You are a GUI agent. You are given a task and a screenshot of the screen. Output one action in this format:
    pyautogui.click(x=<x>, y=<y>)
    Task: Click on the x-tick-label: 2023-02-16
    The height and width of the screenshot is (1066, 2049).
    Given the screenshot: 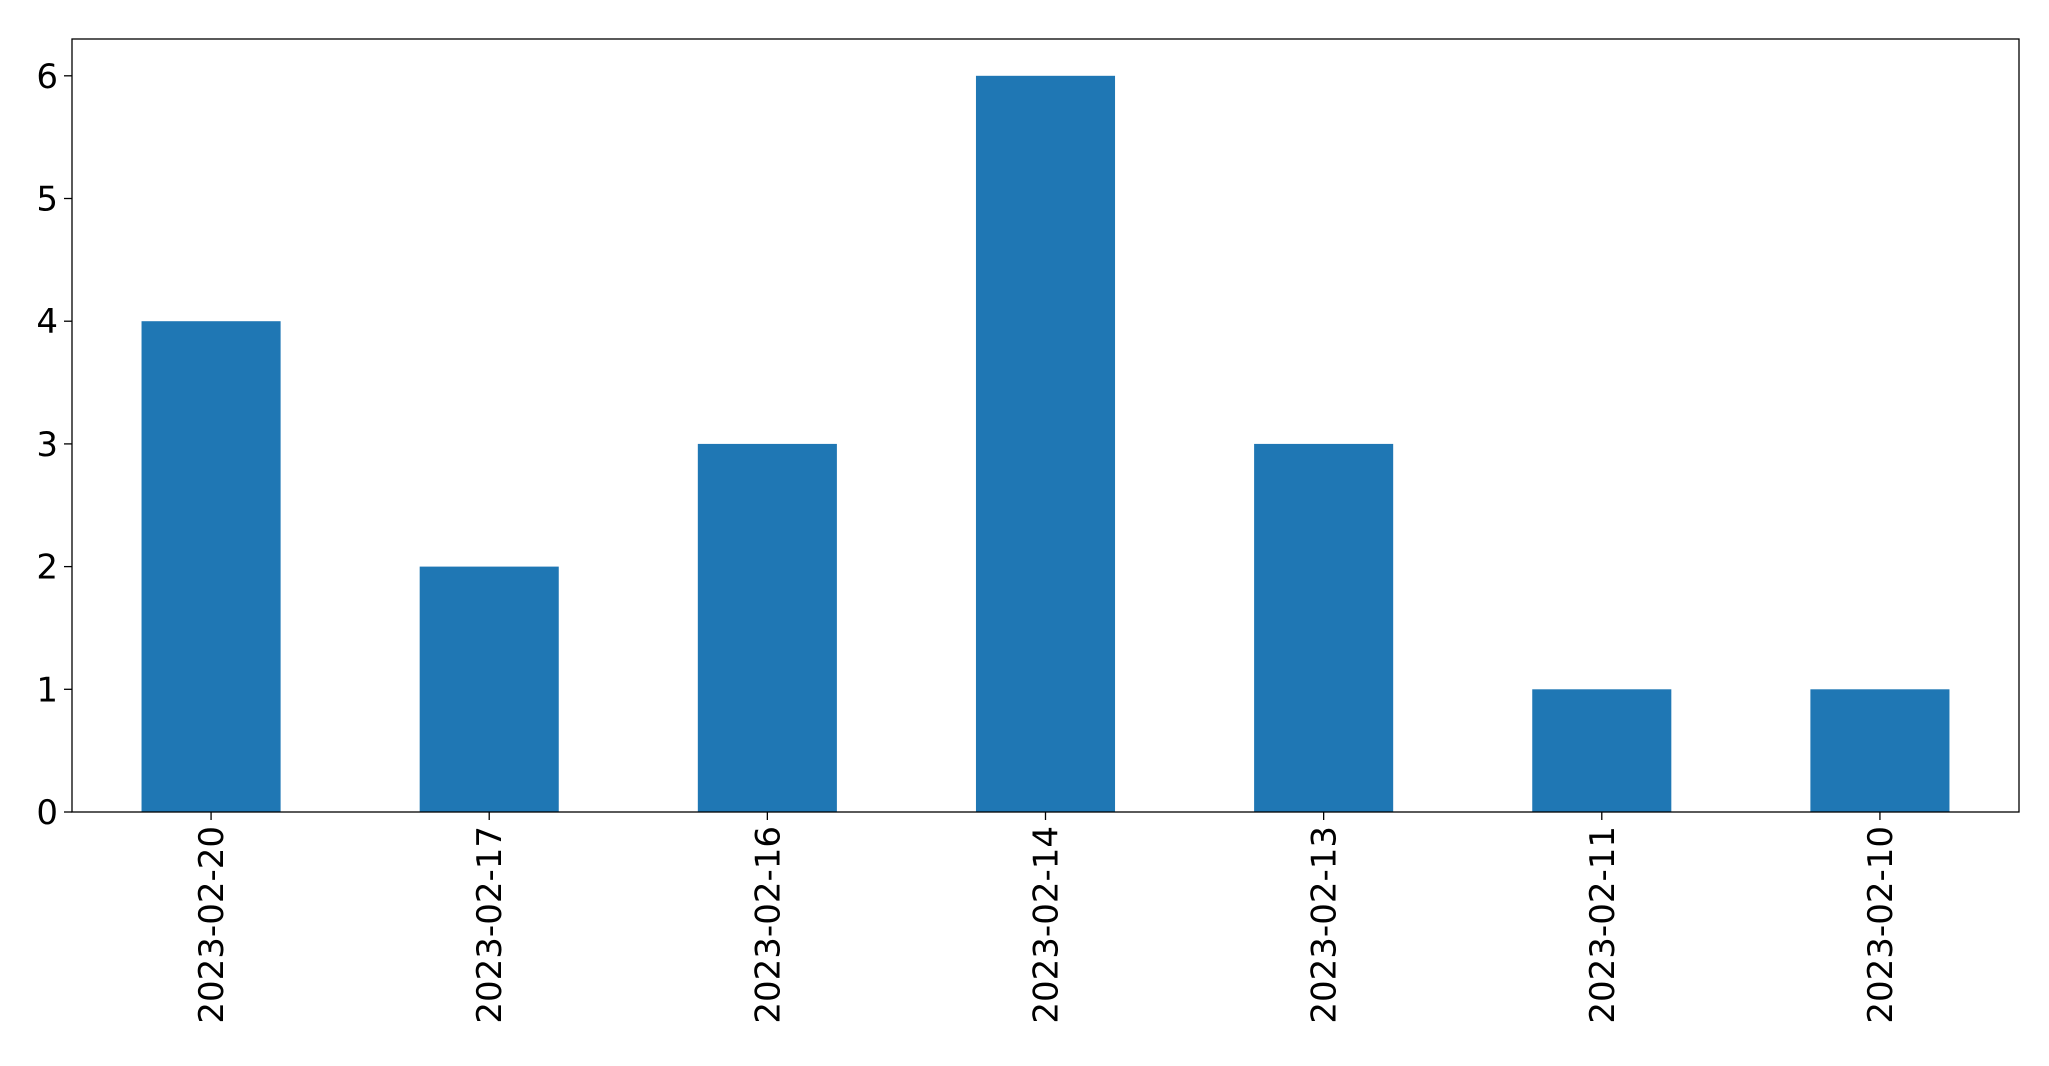 What is the action you would take?
    pyautogui.click(x=768, y=925)
    